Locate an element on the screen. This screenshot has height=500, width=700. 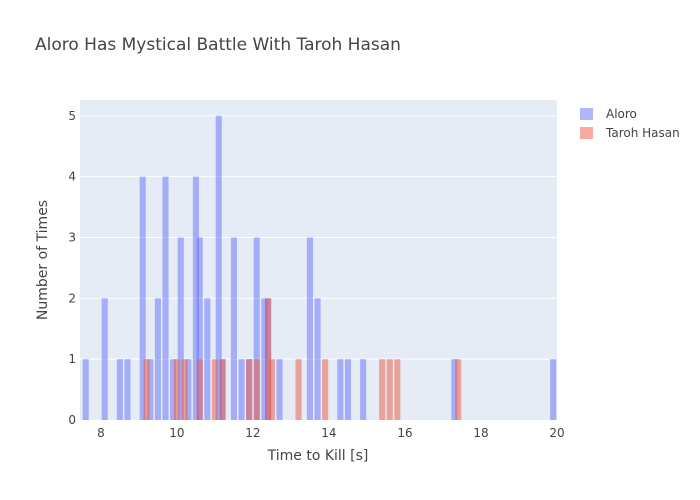
y-tick-label-2: 2 is located at coordinates (72, 298).